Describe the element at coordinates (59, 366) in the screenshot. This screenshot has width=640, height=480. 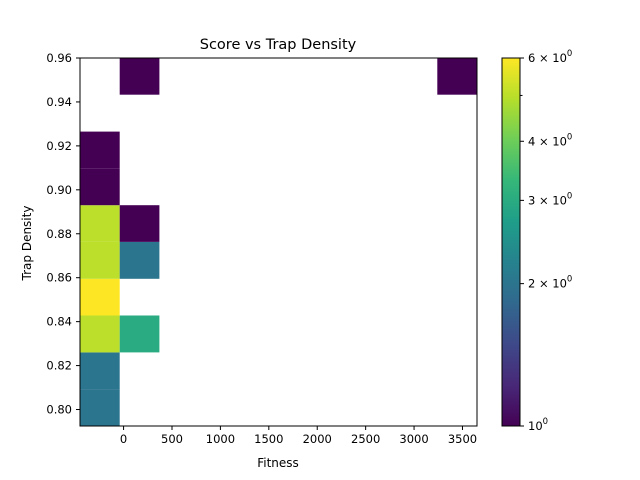
I see `y-tick-label: 0.82` at that location.